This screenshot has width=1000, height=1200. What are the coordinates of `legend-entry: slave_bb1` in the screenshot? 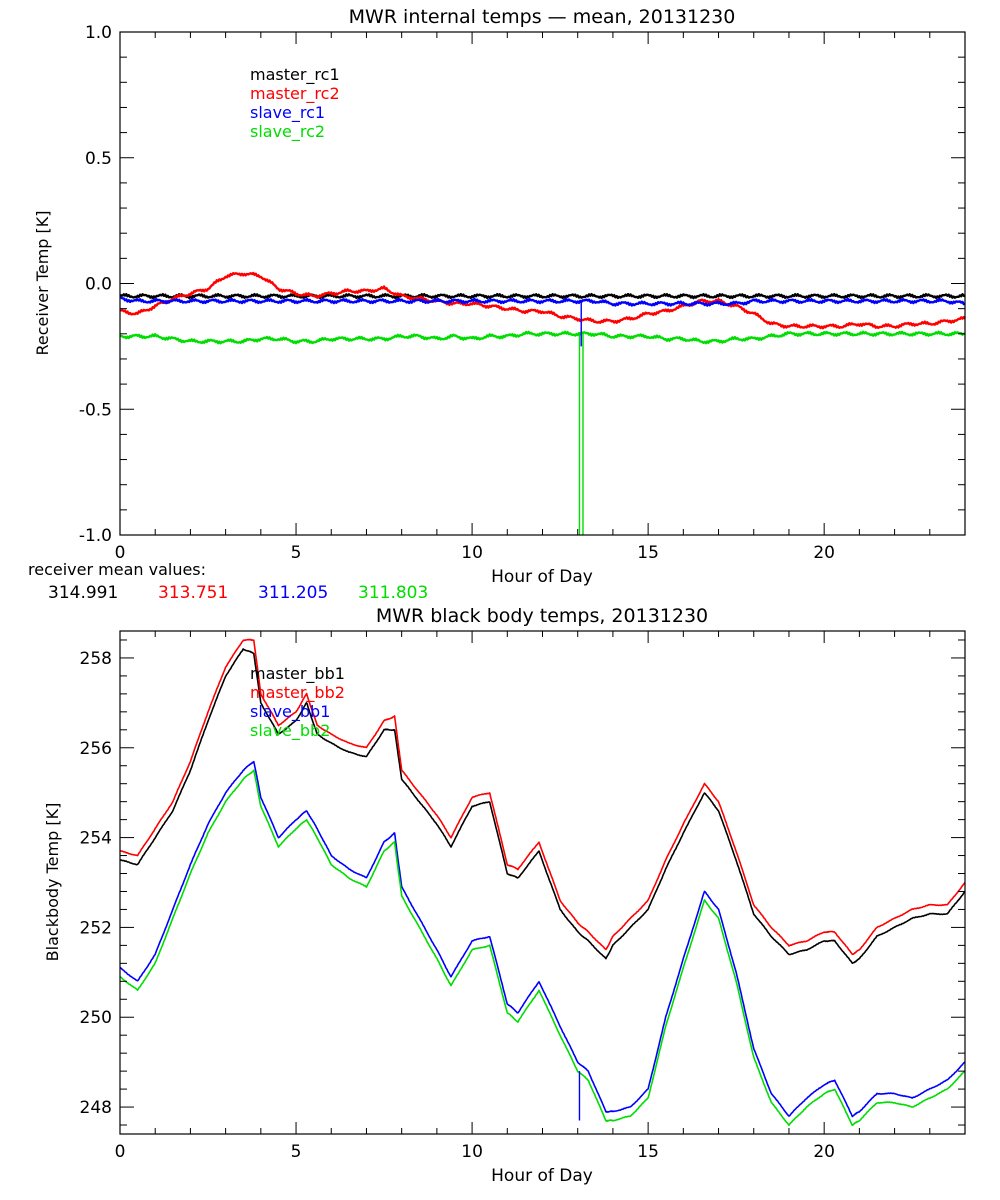 It's located at (290, 712).